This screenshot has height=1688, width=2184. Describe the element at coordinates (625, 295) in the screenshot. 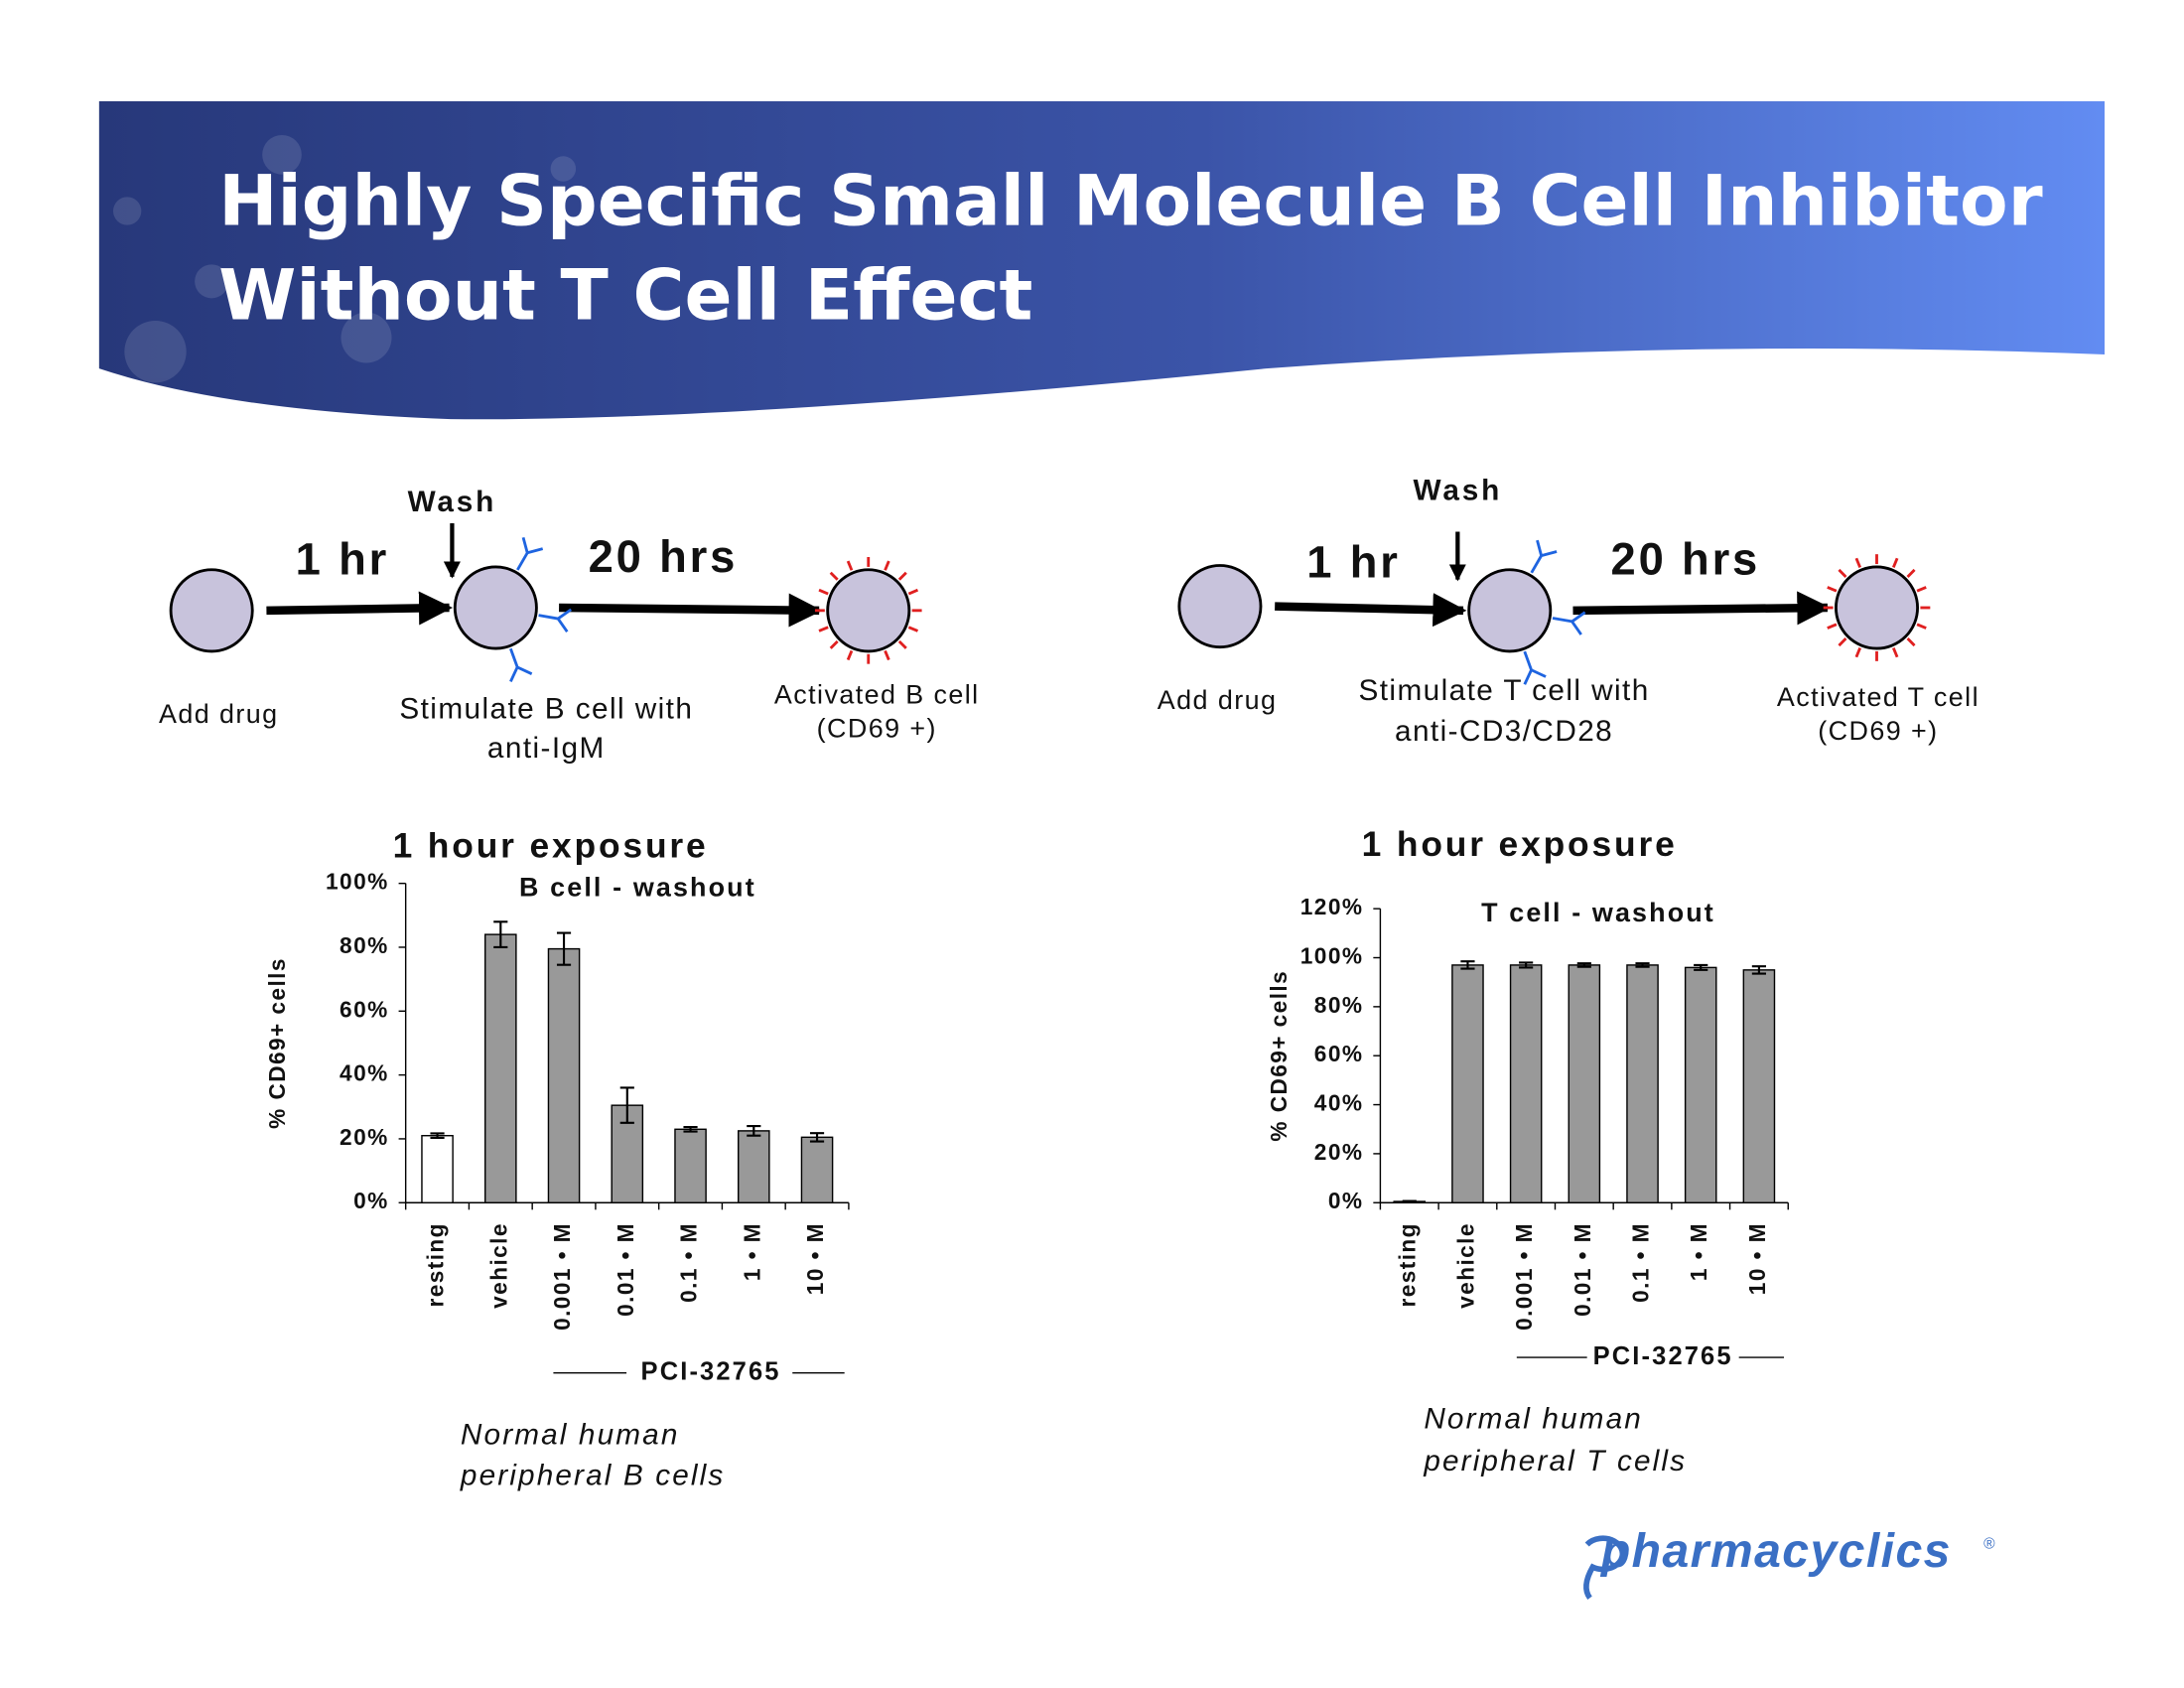

I see `slide-title: Without T Cell Effect` at that location.